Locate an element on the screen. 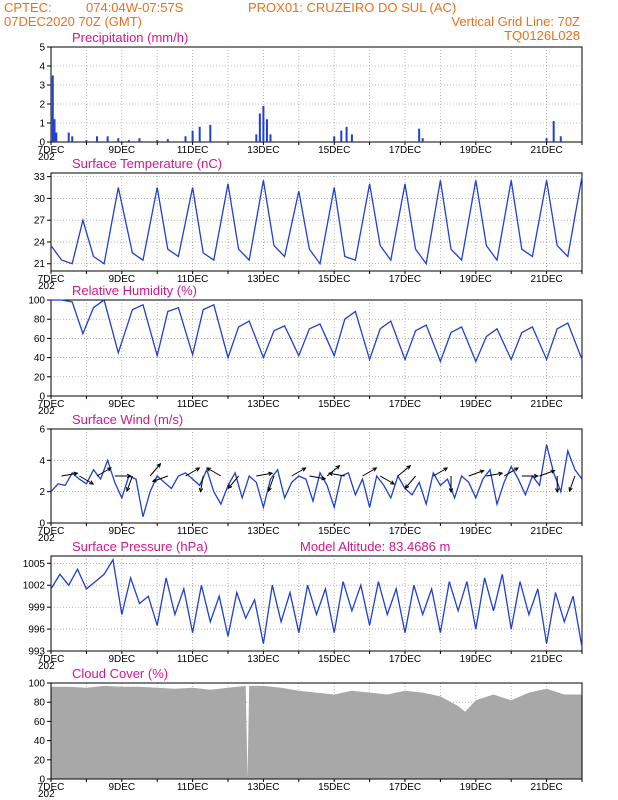 The width and height of the screenshot is (618, 800). panel-frame is located at coordinates (316, 603).